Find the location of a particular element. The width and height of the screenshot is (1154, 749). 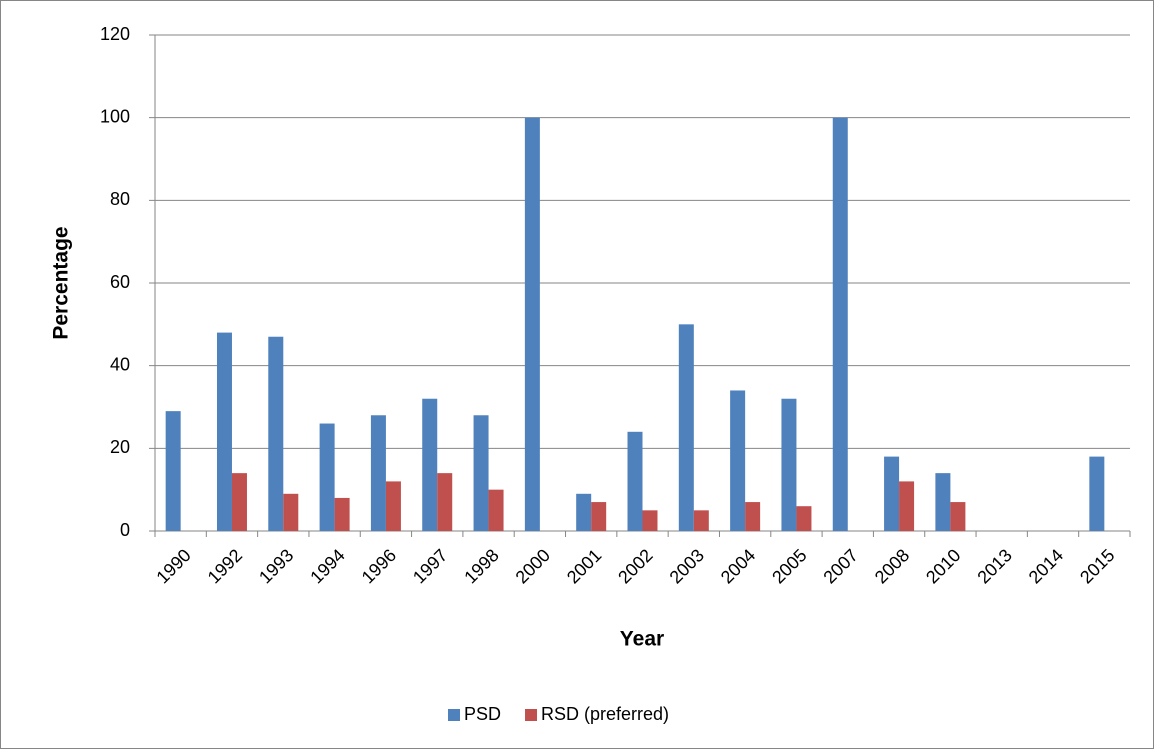

y-tick-label: 100 is located at coordinates (115, 116).